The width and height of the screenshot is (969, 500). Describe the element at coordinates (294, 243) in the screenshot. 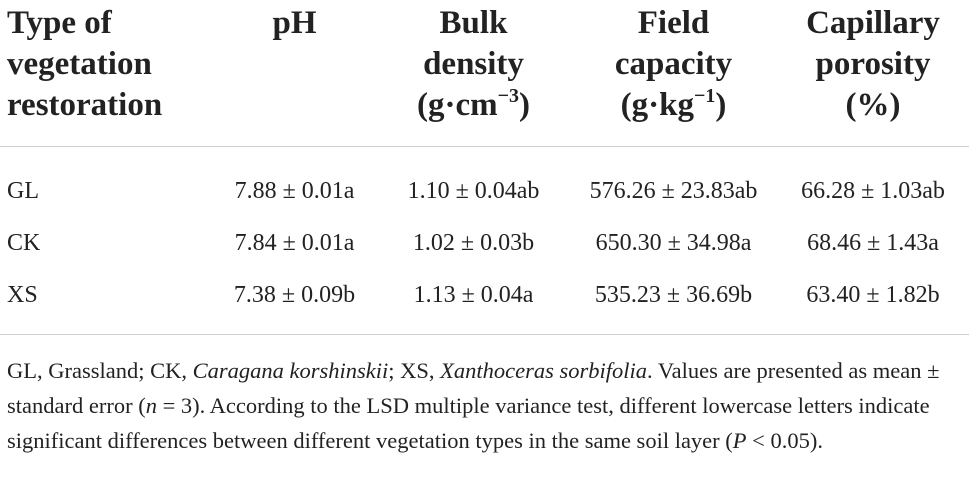

I see `ph-cell: 7.84 ± 0.01a` at that location.